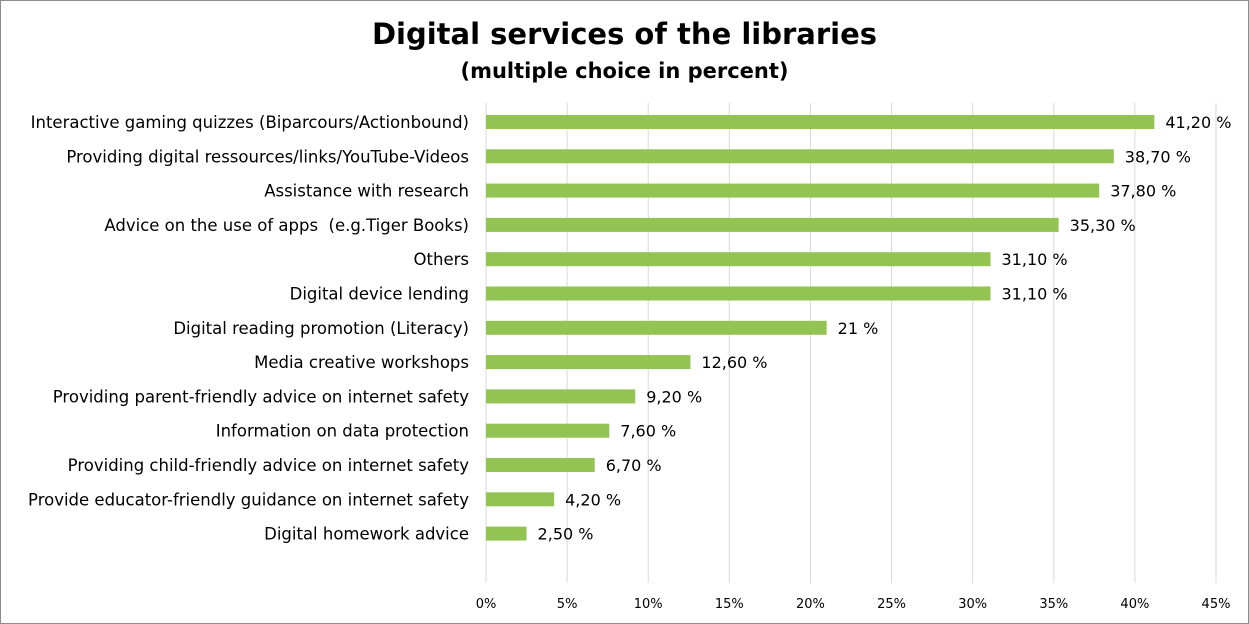  I want to click on data-label: 21 %, so click(858, 328).